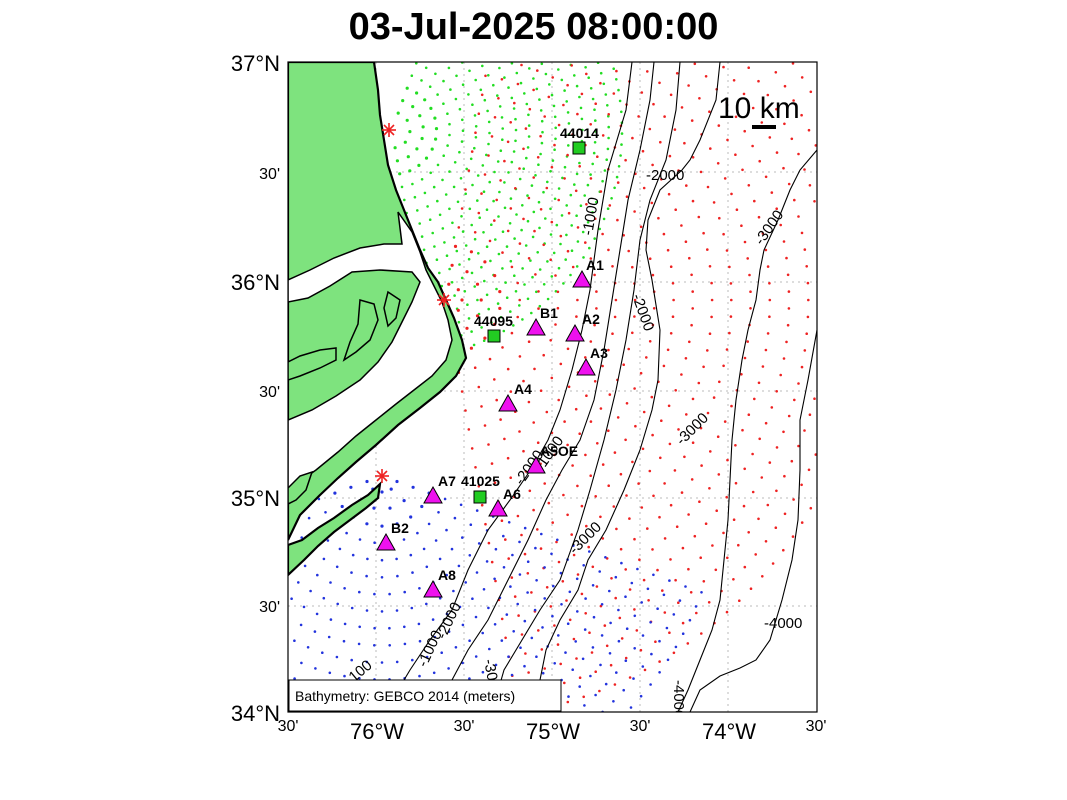 The width and height of the screenshot is (1067, 800). Describe the element at coordinates (492, 427) in the screenshot. I see `mooring-markers: A1 A2 A3 B1 A4 A5OE A6 A7 B2 A8` at that location.